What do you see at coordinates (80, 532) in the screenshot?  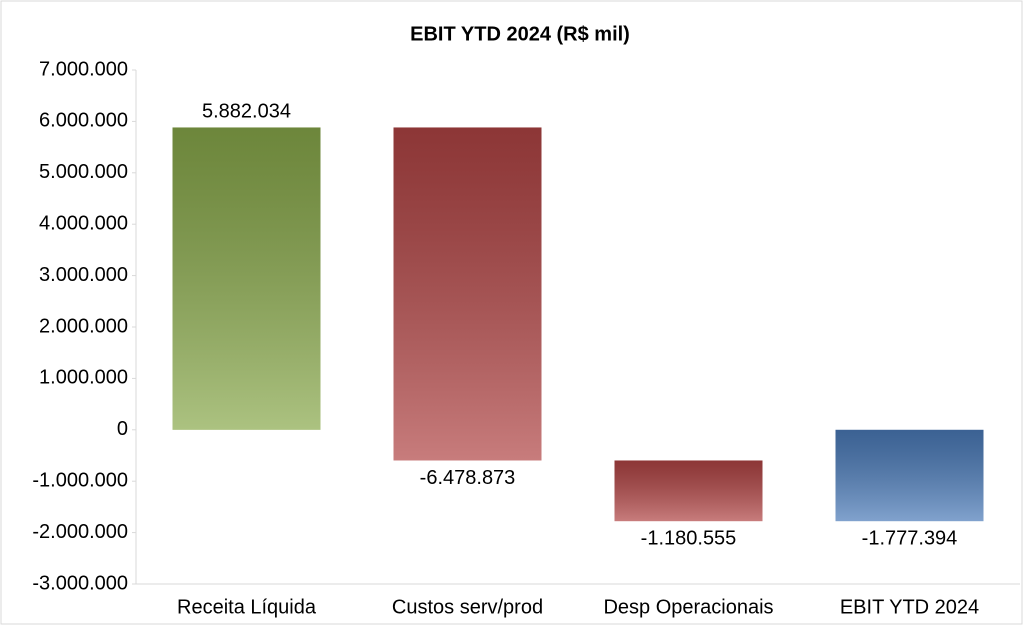 I see `y-tick-label: -2.000.000` at bounding box center [80, 532].